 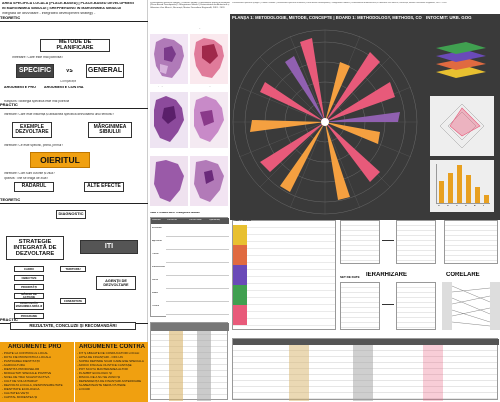 I want to click on argumente-contra-title: ARGUMENTE CONTRA, so click(x=112, y=347).